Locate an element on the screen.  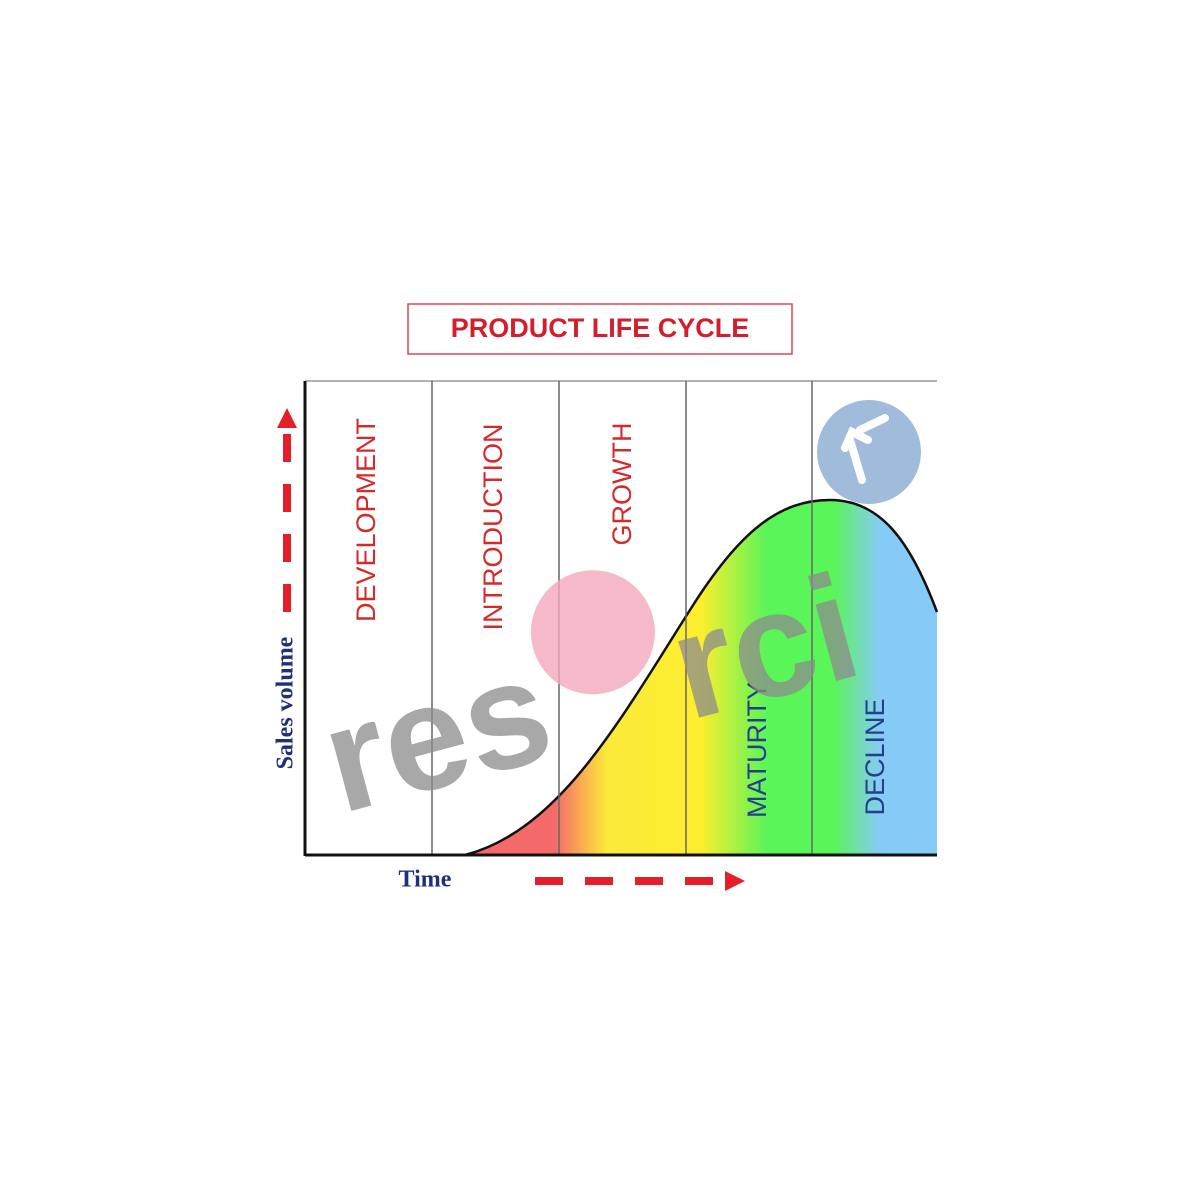
curve-area is located at coordinates (701, 677).